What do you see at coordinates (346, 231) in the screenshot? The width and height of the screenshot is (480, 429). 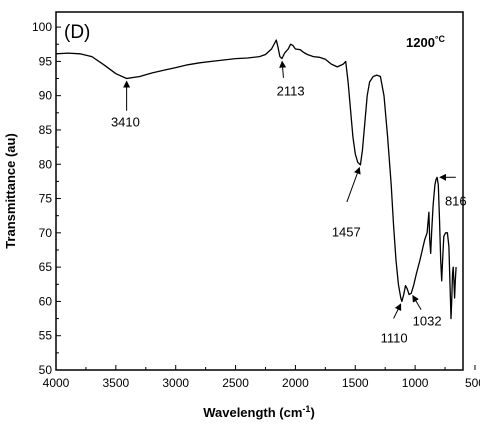 I see `annotation-label-1457: 1457` at bounding box center [346, 231].